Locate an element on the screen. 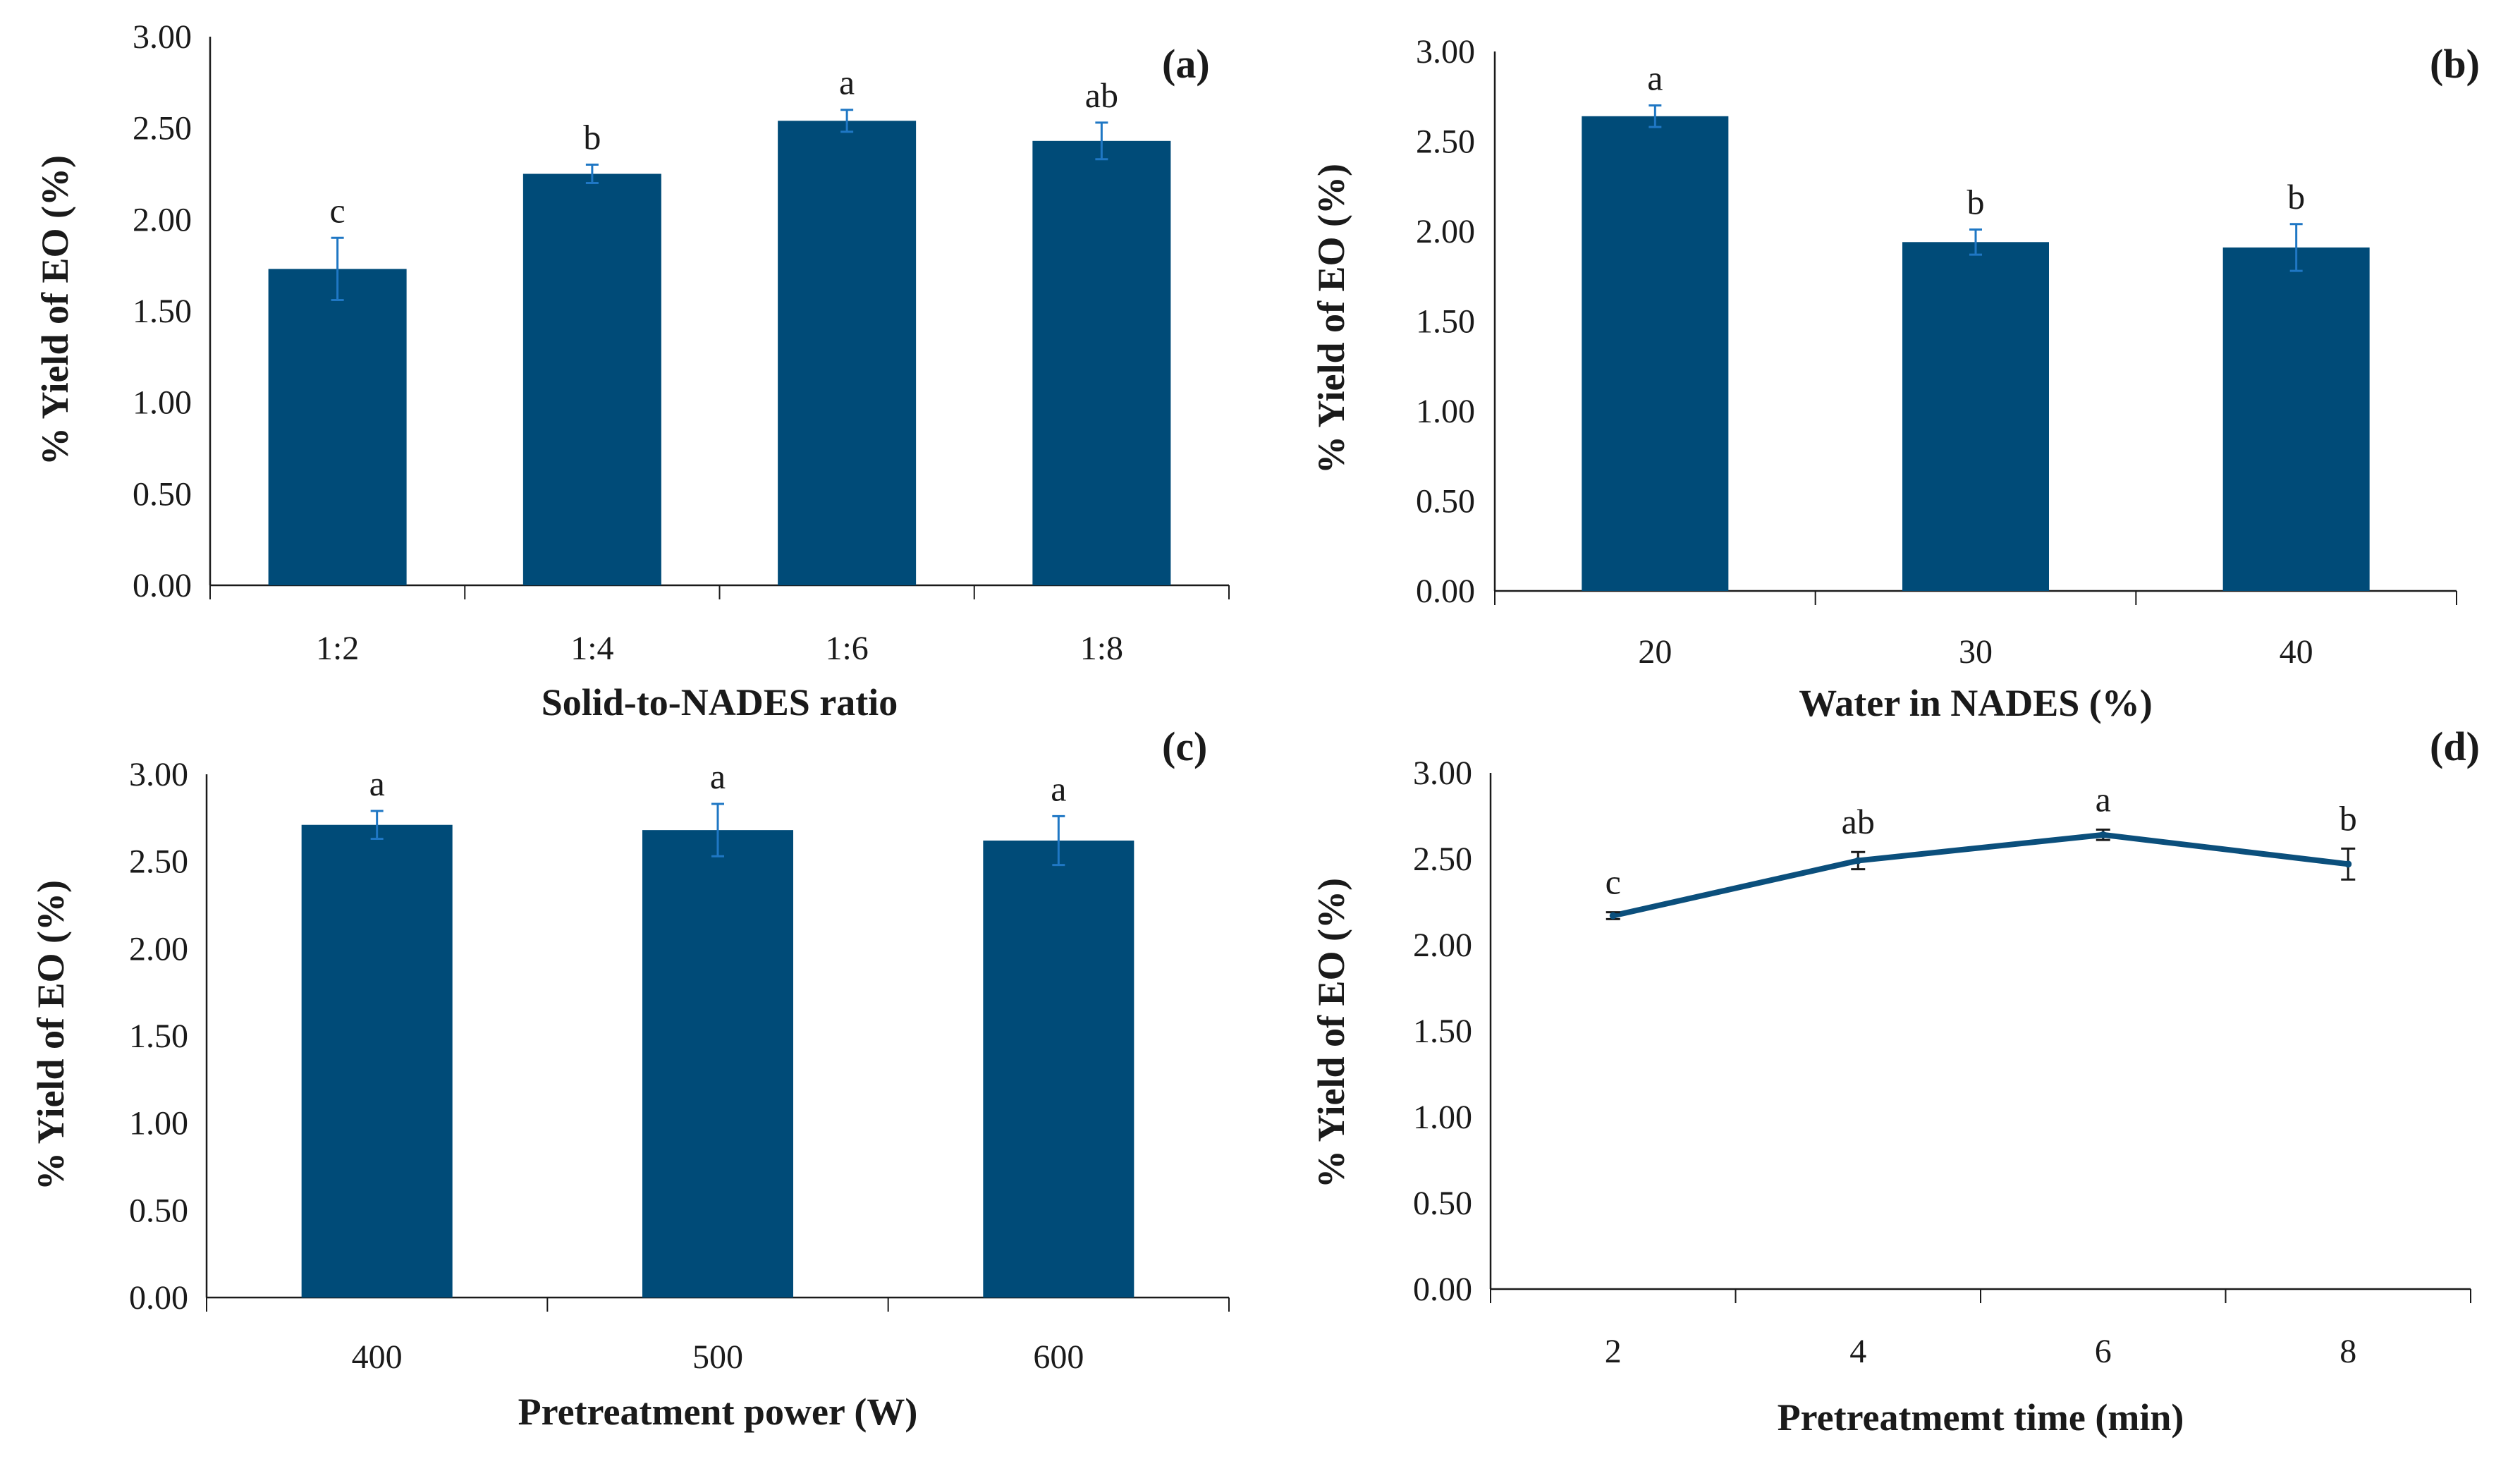  x-axis-title: Water in NADES (%) is located at coordinates (1976, 703).